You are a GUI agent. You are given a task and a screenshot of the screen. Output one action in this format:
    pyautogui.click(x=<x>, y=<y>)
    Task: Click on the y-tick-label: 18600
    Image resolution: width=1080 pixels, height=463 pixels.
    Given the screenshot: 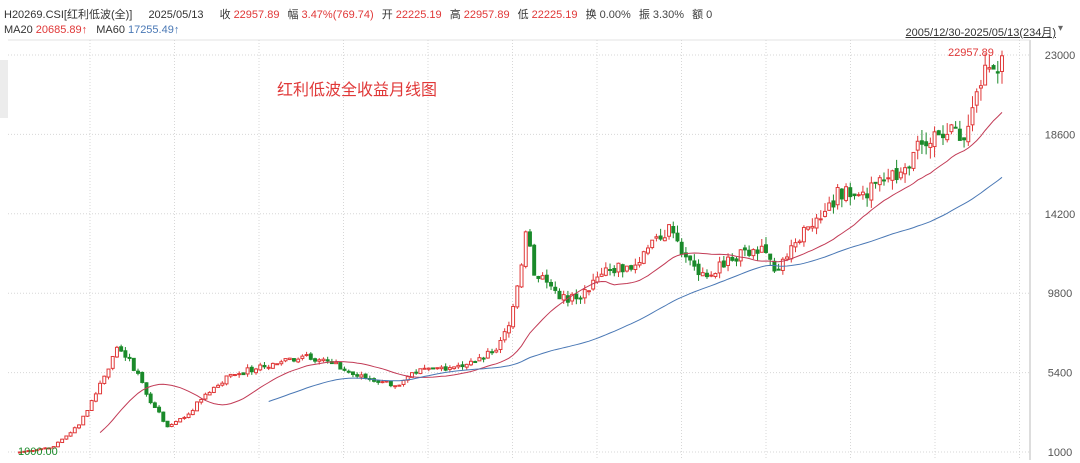 What is the action you would take?
    pyautogui.click(x=1060, y=135)
    